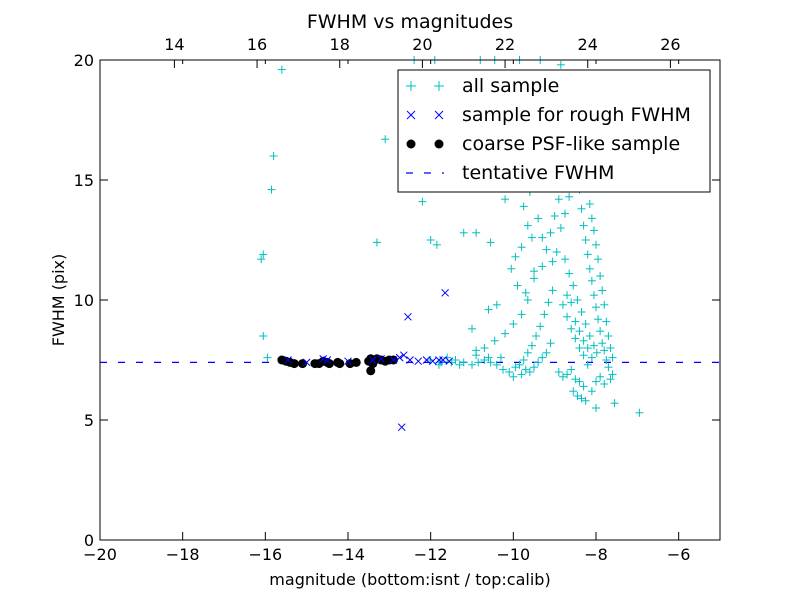  I want to click on top-x-tick-label: 18, so click(340, 44).